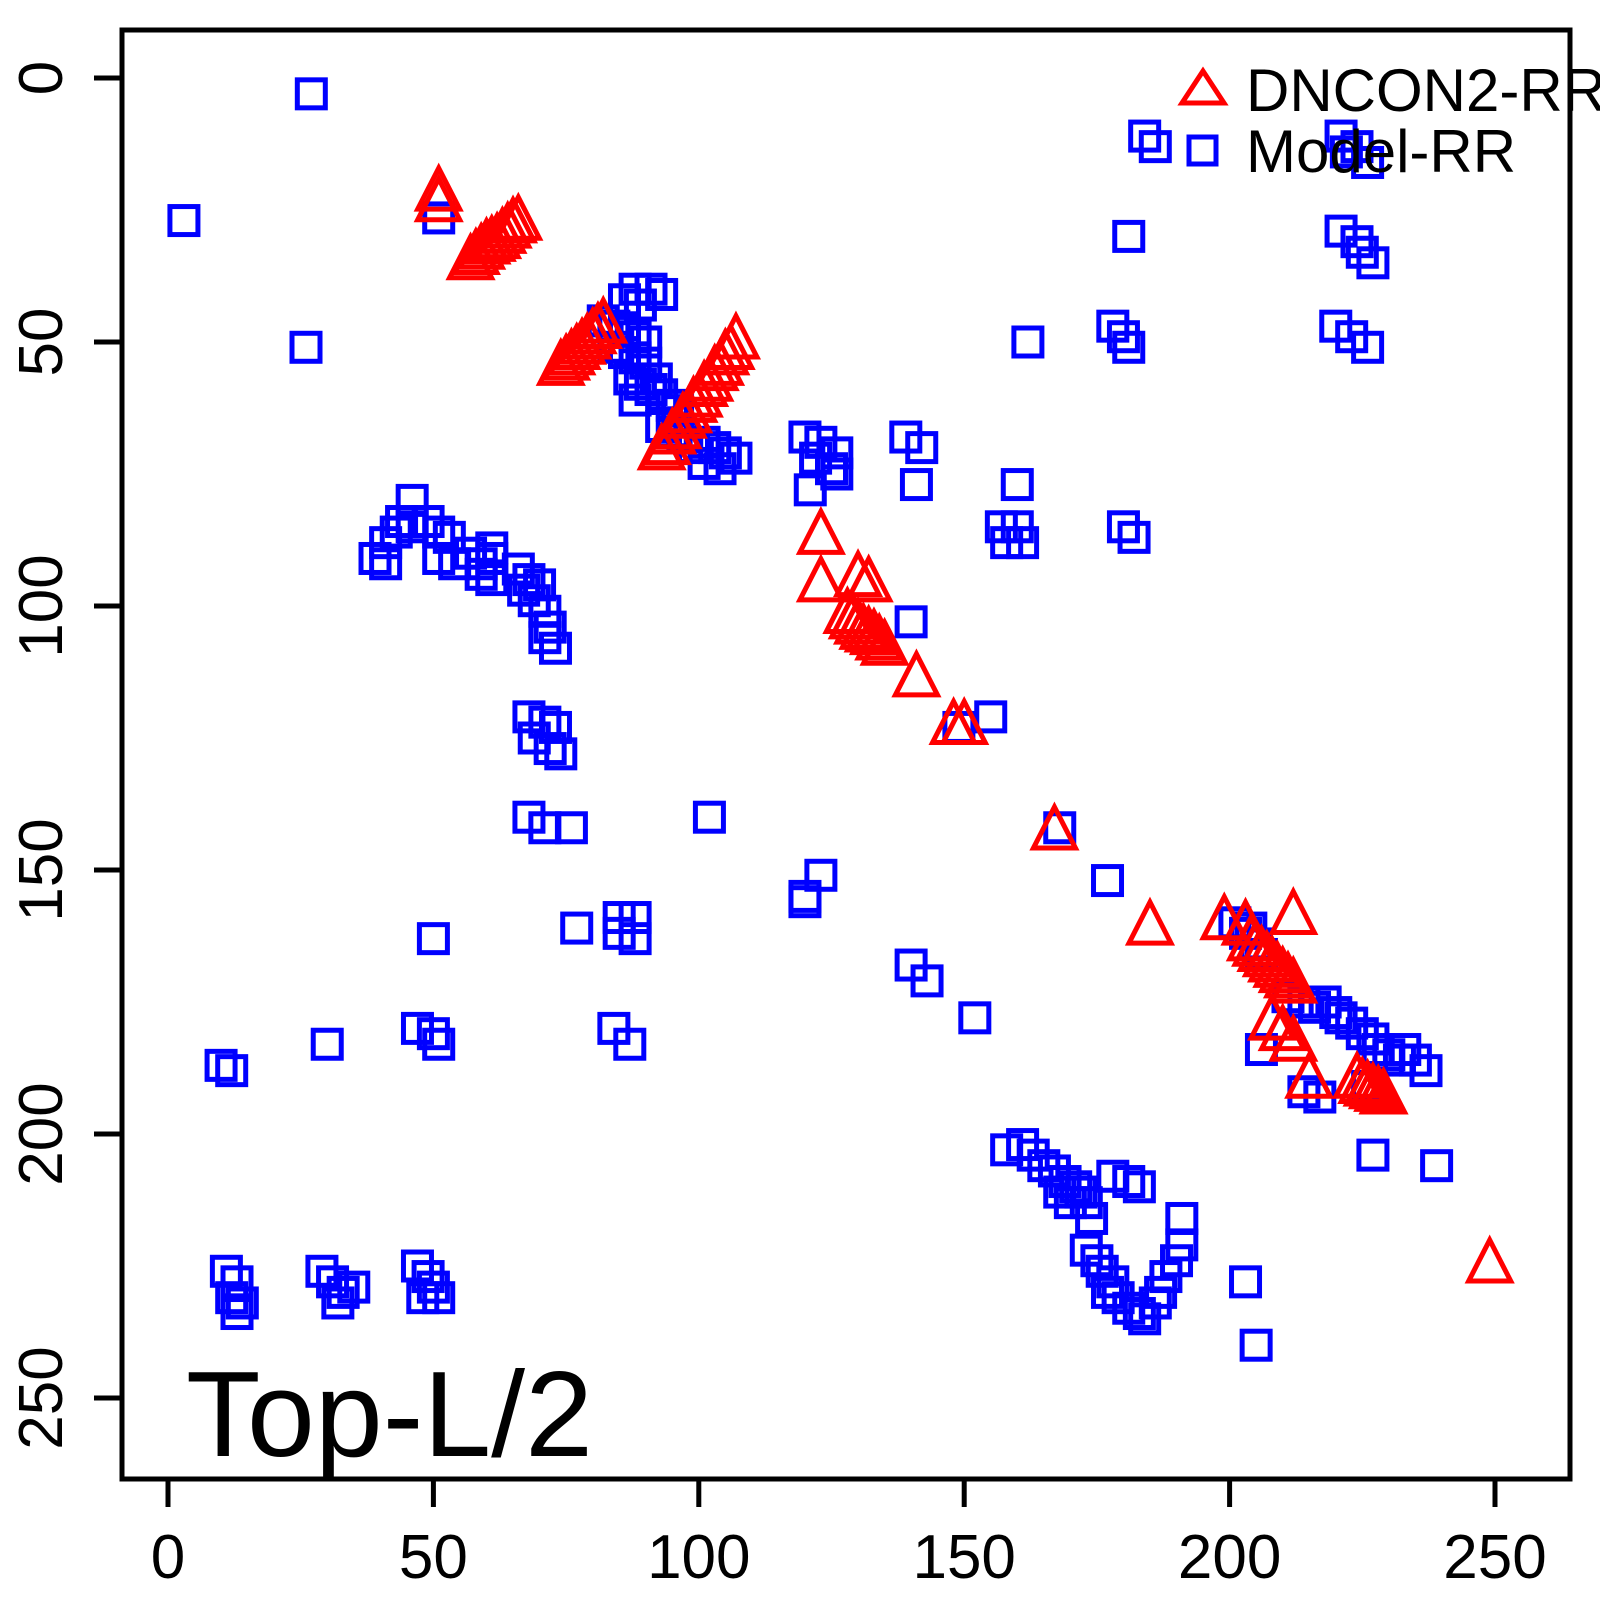 The width and height of the screenshot is (1600, 1605). I want to click on y-tick-label: 100, so click(41, 605).